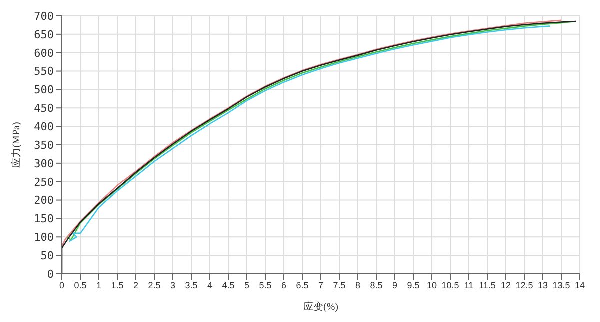  What do you see at coordinates (469, 285) in the screenshot?
I see `x-tick-label: 11` at bounding box center [469, 285].